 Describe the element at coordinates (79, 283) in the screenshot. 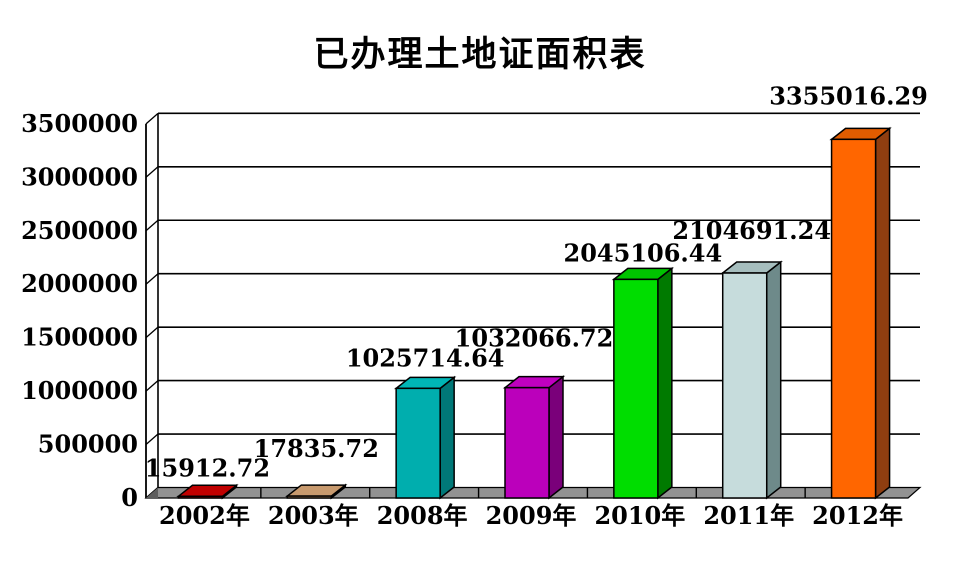

I see `y-tick-label: 2000000` at that location.